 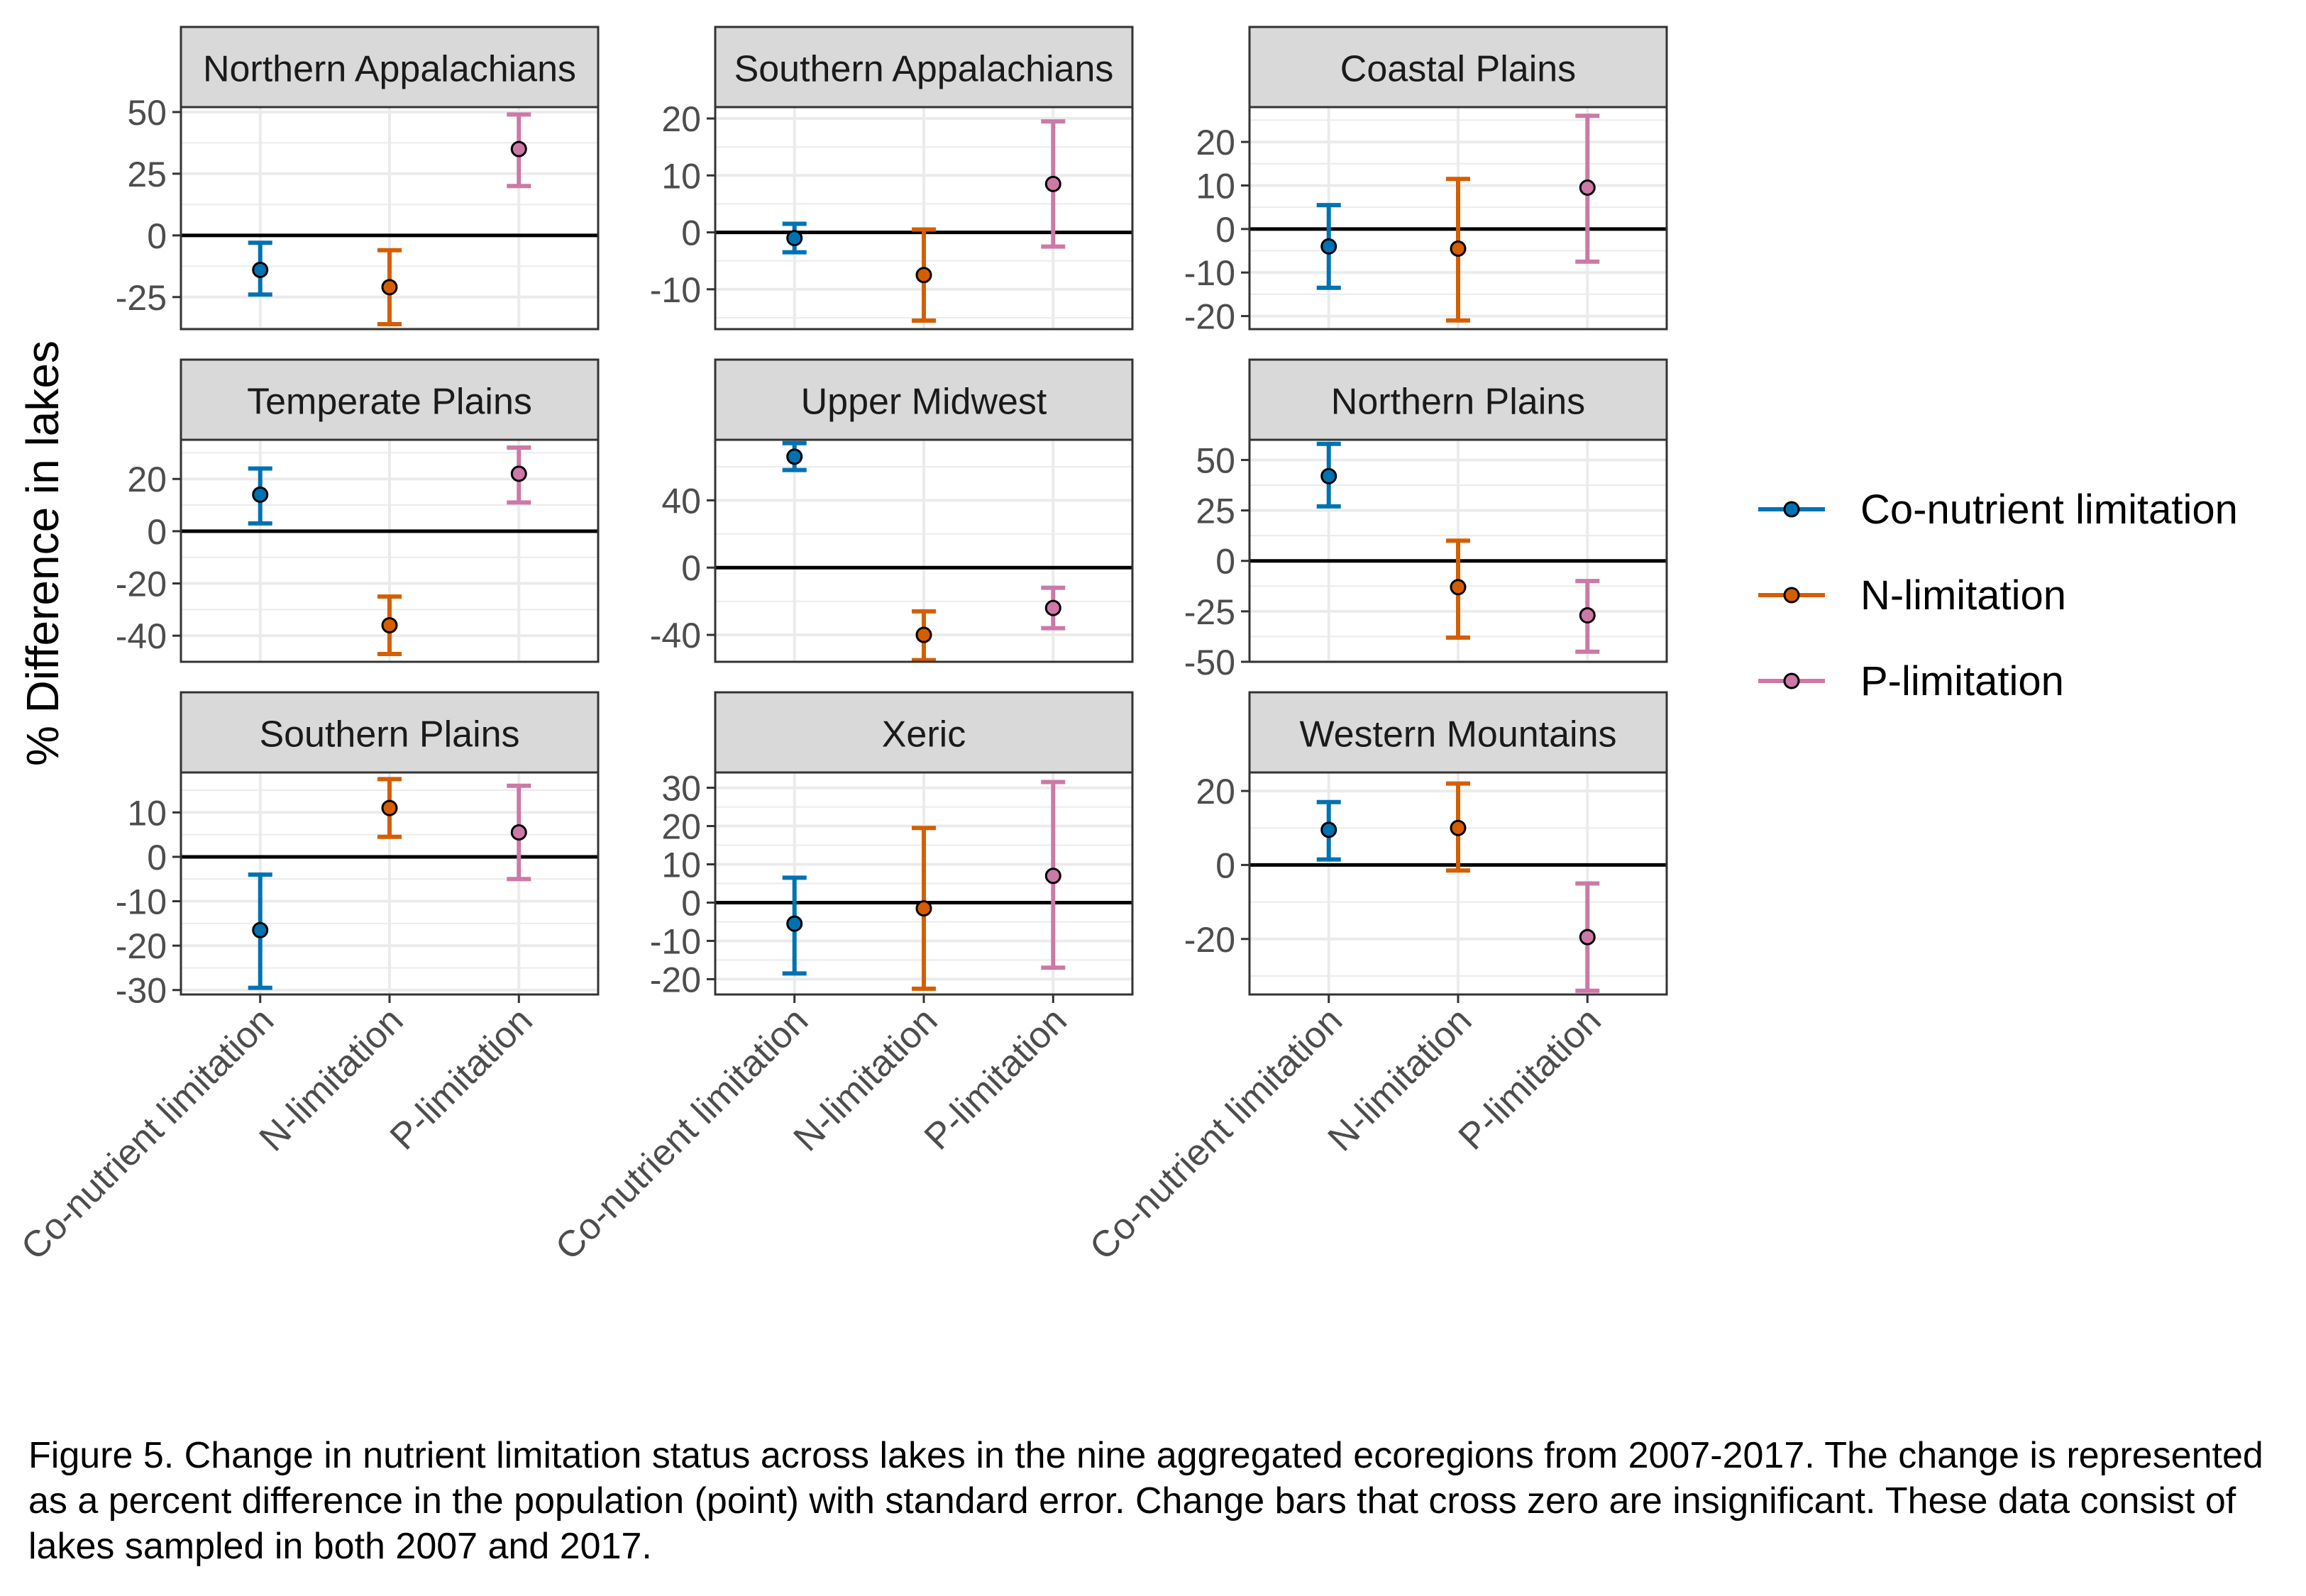 I want to click on panel-title: Northern Appalachians, so click(x=389, y=69).